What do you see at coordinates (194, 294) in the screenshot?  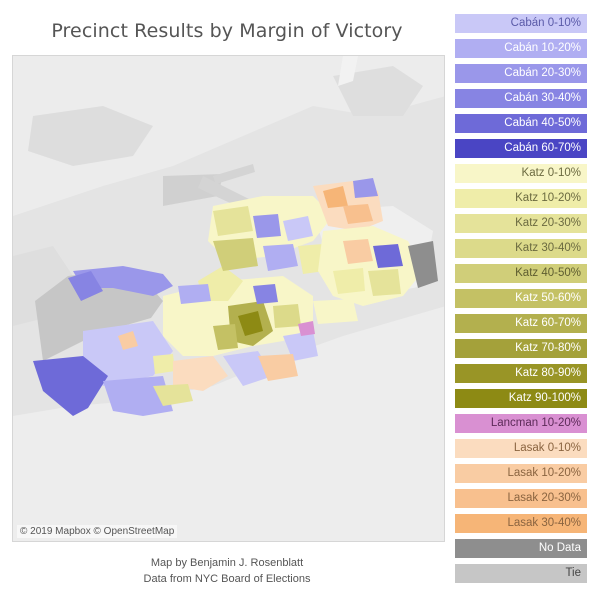 I see `precinct-caban-10-20-central` at bounding box center [194, 294].